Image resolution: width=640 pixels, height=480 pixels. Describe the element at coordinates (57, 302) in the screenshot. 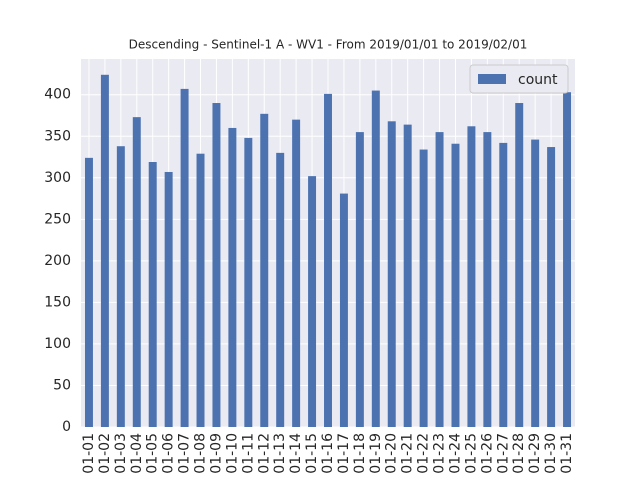

I see `y-tick-label: 150` at that location.